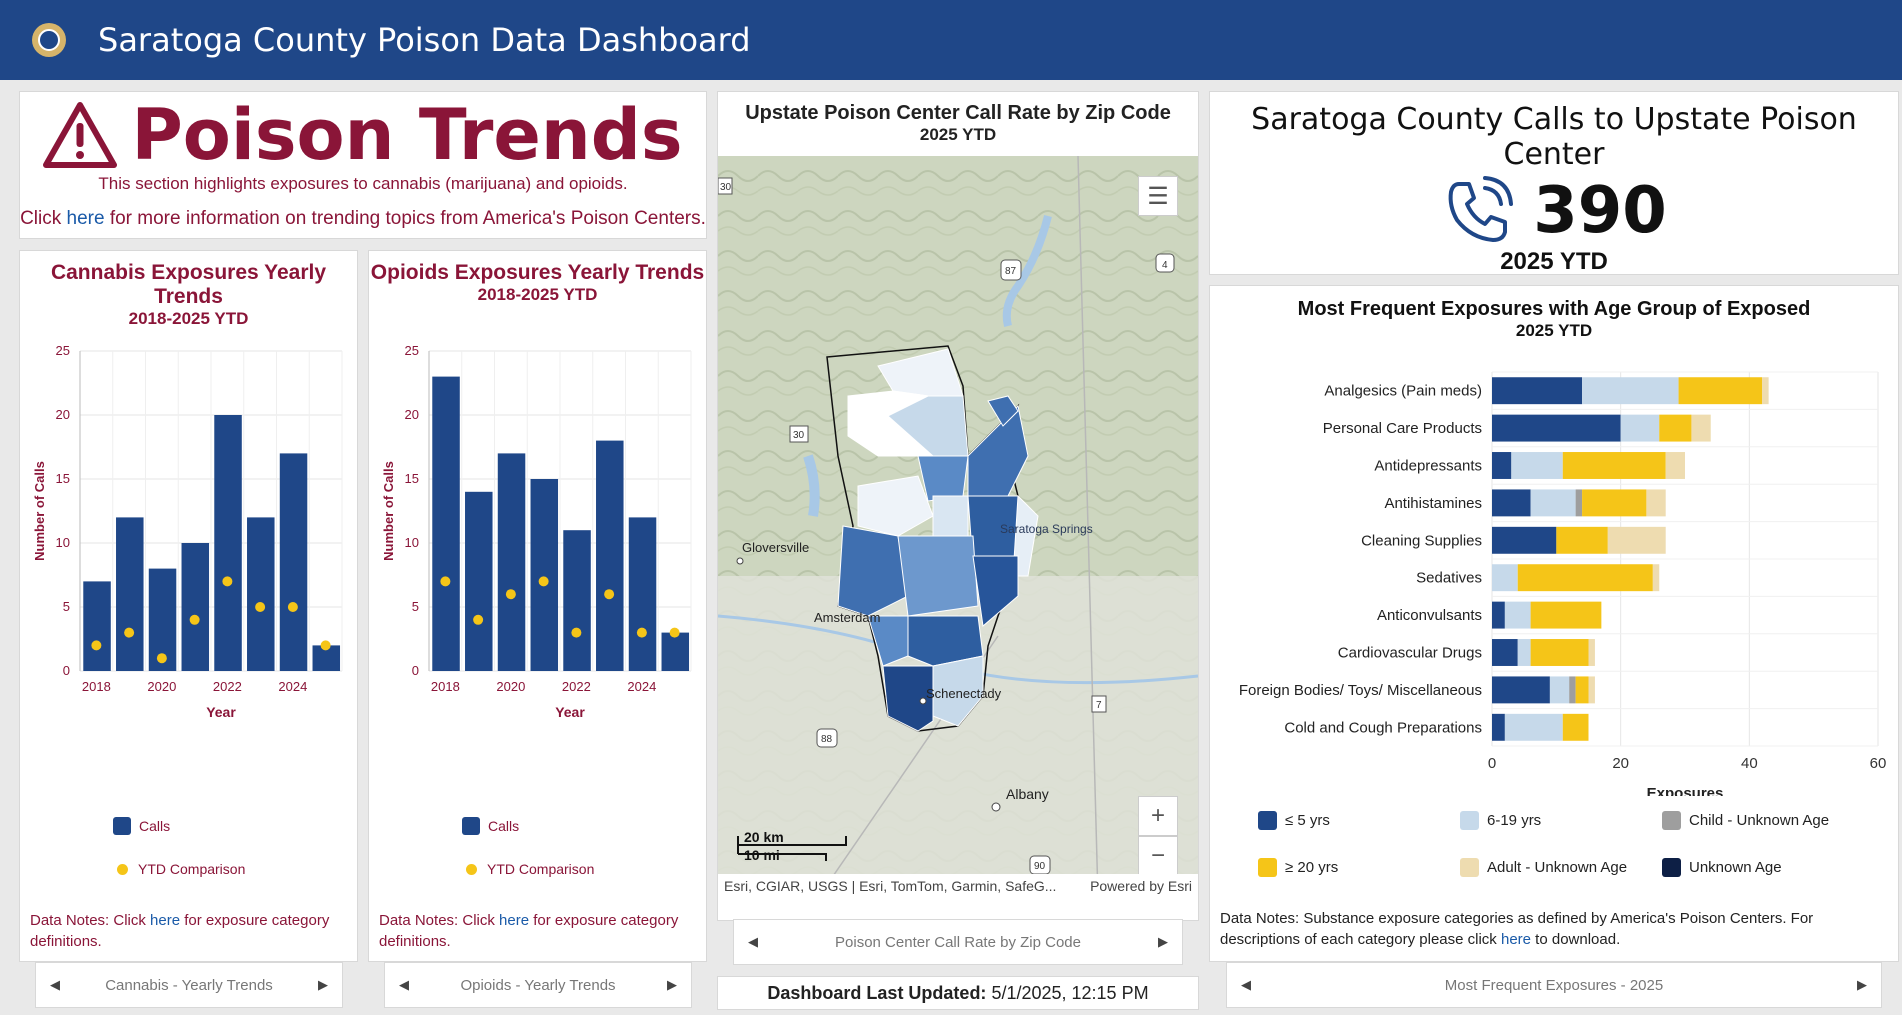  What do you see at coordinates (407, 135) in the screenshot?
I see `poison-trends-title: Poison Trends` at bounding box center [407, 135].